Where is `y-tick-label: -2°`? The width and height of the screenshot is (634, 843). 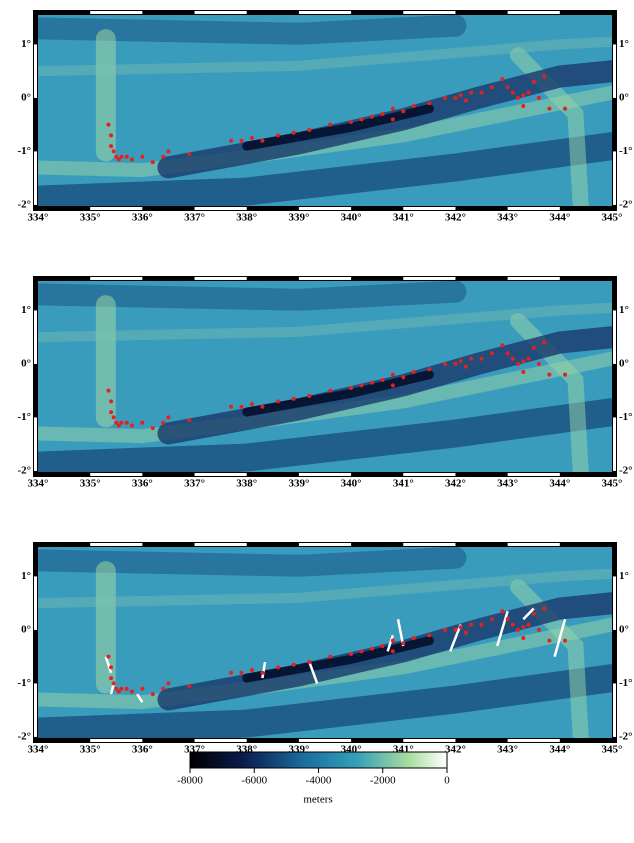
y-tick-label: -2° is located at coordinates (626, 204).